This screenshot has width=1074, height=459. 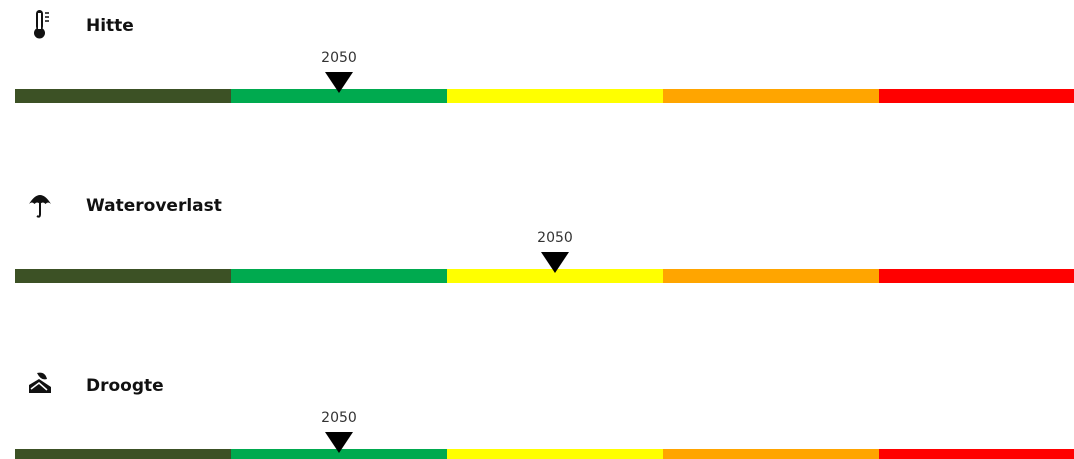 I want to click on scale-title: Hitte, so click(x=110, y=26).